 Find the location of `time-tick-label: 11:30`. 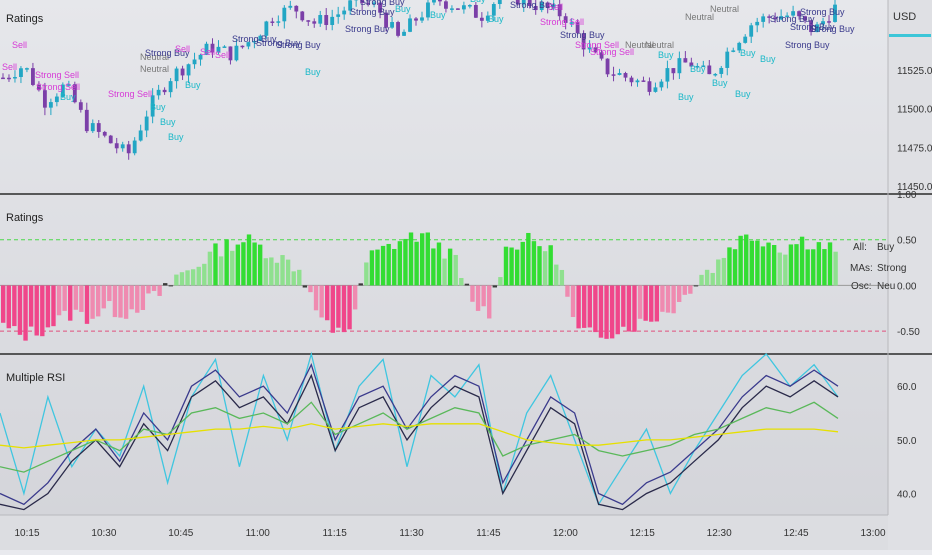

time-tick-label: 11:30 is located at coordinates (411, 533).